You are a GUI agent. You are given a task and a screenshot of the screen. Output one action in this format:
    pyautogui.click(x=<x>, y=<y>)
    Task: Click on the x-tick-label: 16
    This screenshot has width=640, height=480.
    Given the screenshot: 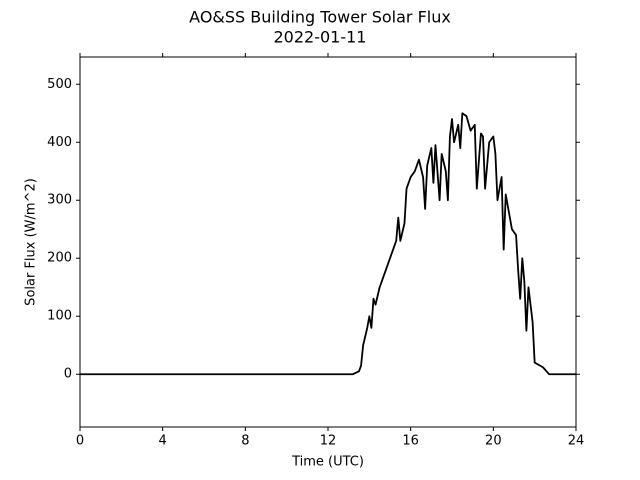 What is the action you would take?
    pyautogui.click(x=410, y=441)
    